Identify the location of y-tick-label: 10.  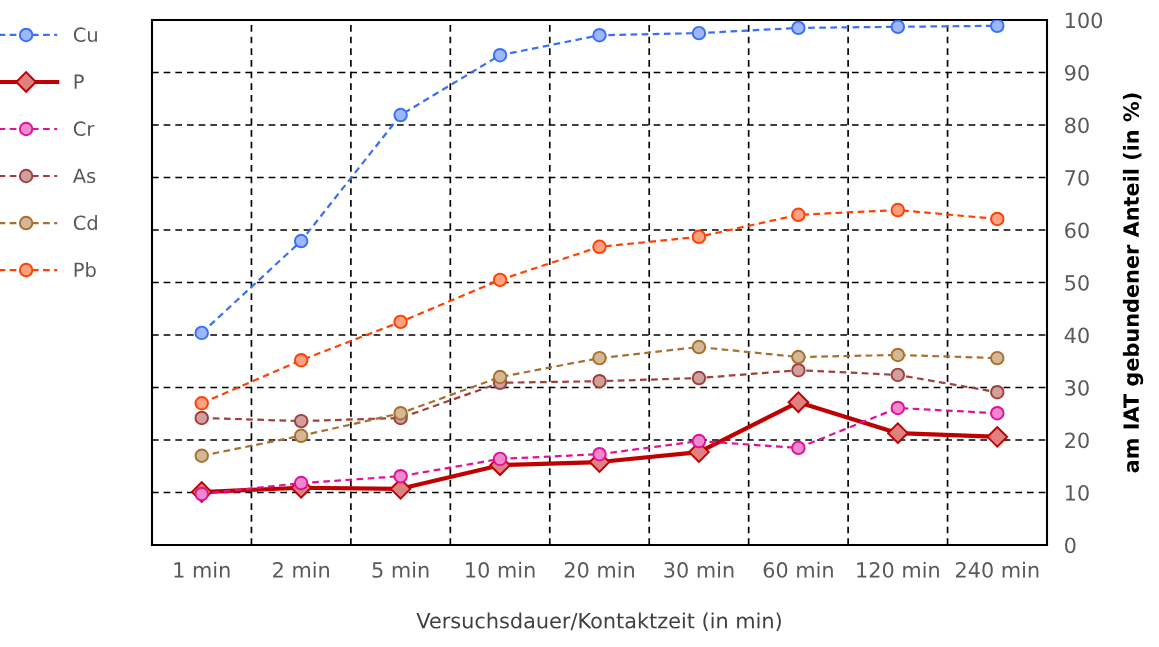
(1077, 492).